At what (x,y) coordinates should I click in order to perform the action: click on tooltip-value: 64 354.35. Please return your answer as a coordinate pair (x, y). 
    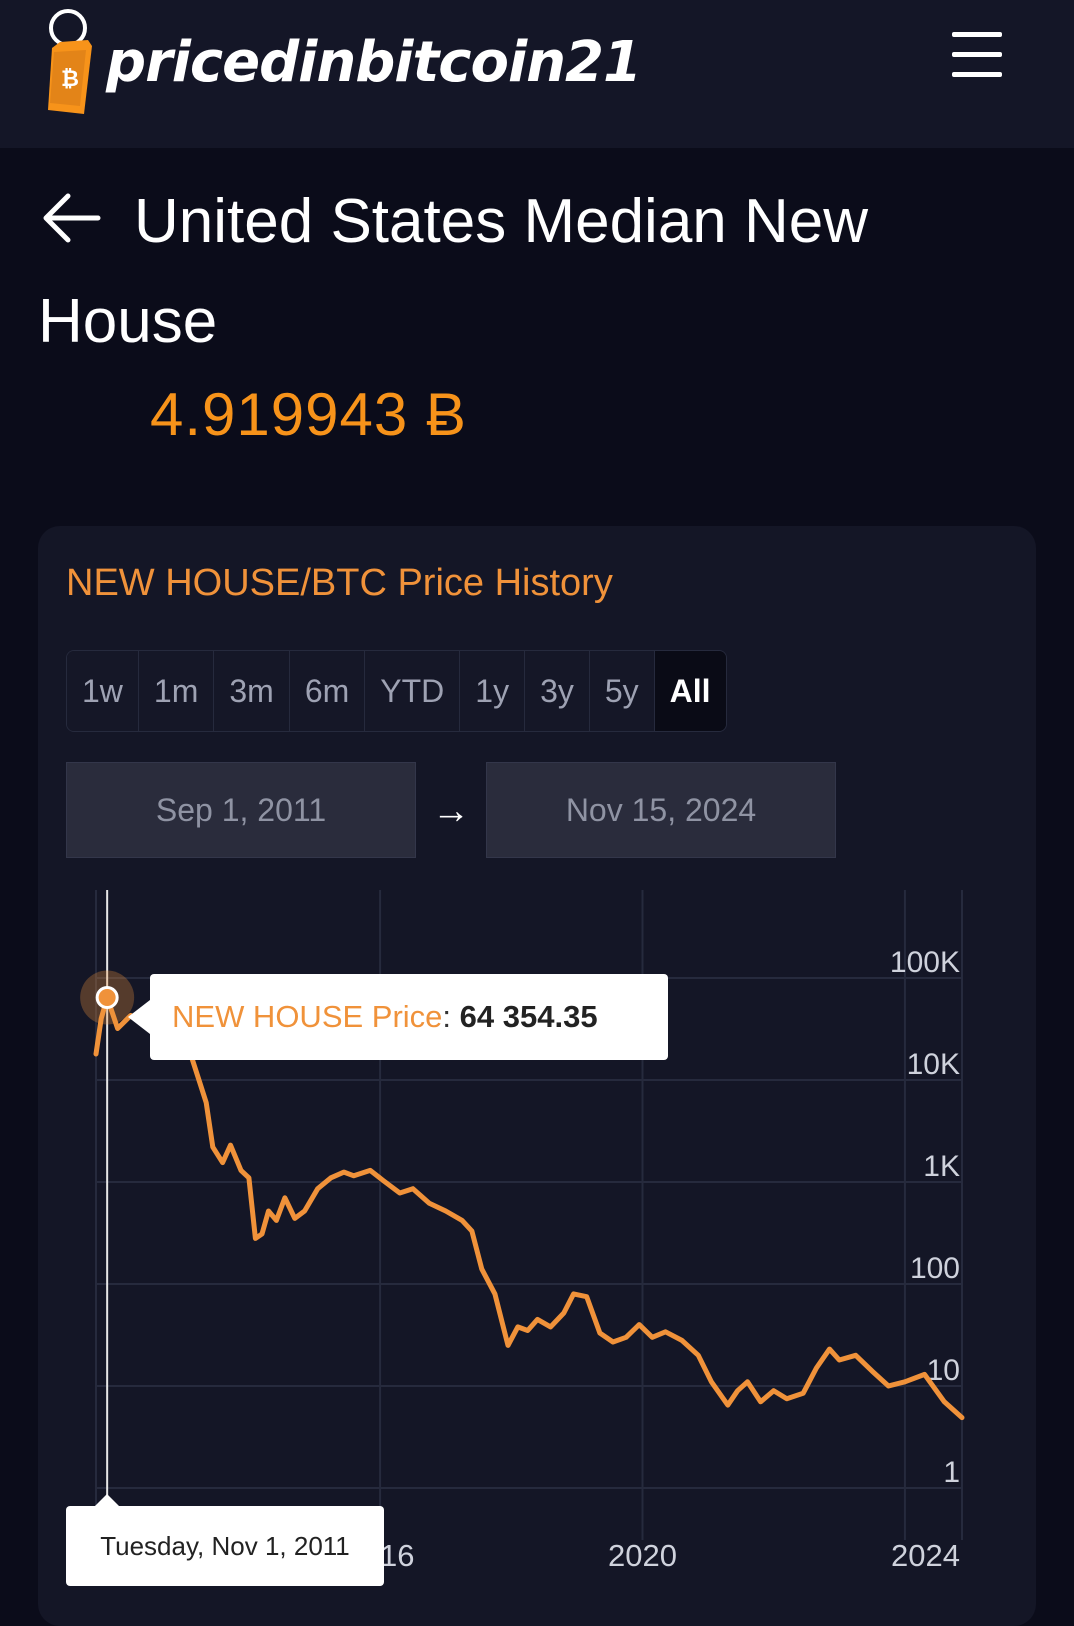
    Looking at the image, I should click on (528, 1016).